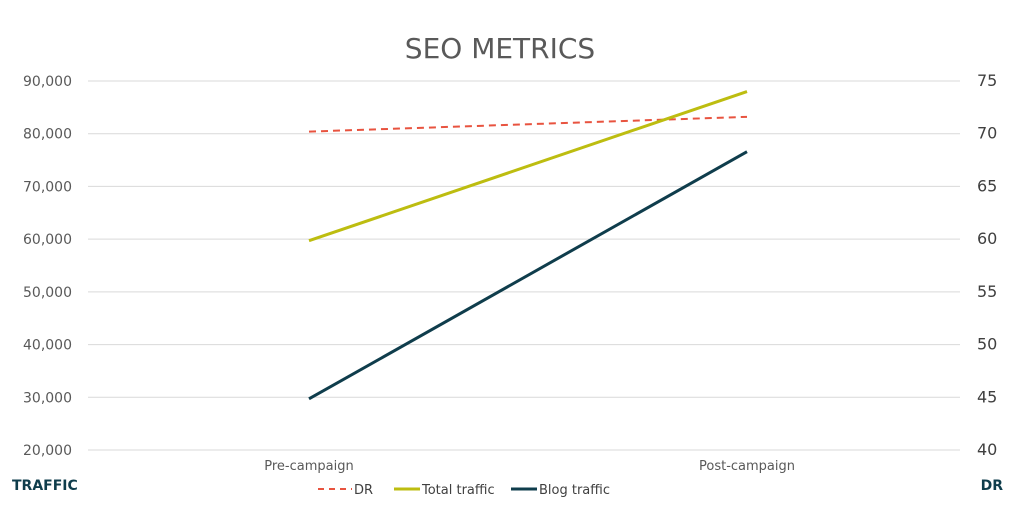 This screenshot has height=517, width=1024. What do you see at coordinates (987, 185) in the screenshot?
I see `right-tick-label: 65` at bounding box center [987, 185].